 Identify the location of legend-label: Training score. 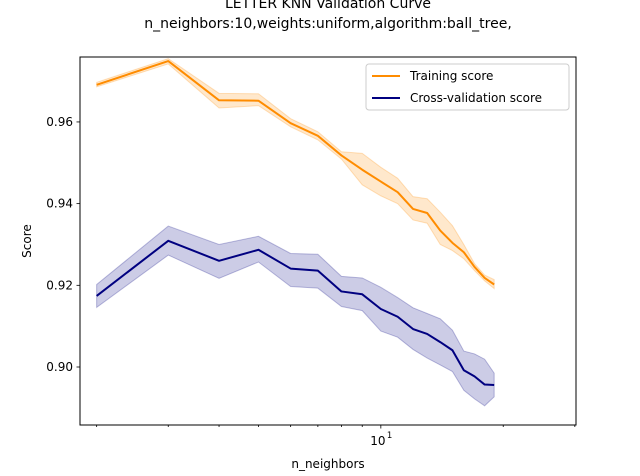
(451, 76).